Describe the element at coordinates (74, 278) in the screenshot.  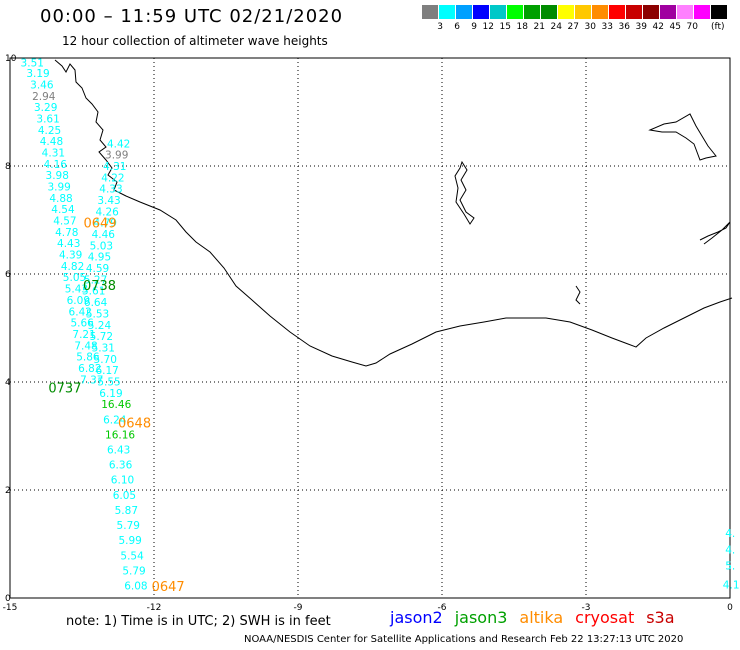
I see `wave-height-value: 5.05` at that location.